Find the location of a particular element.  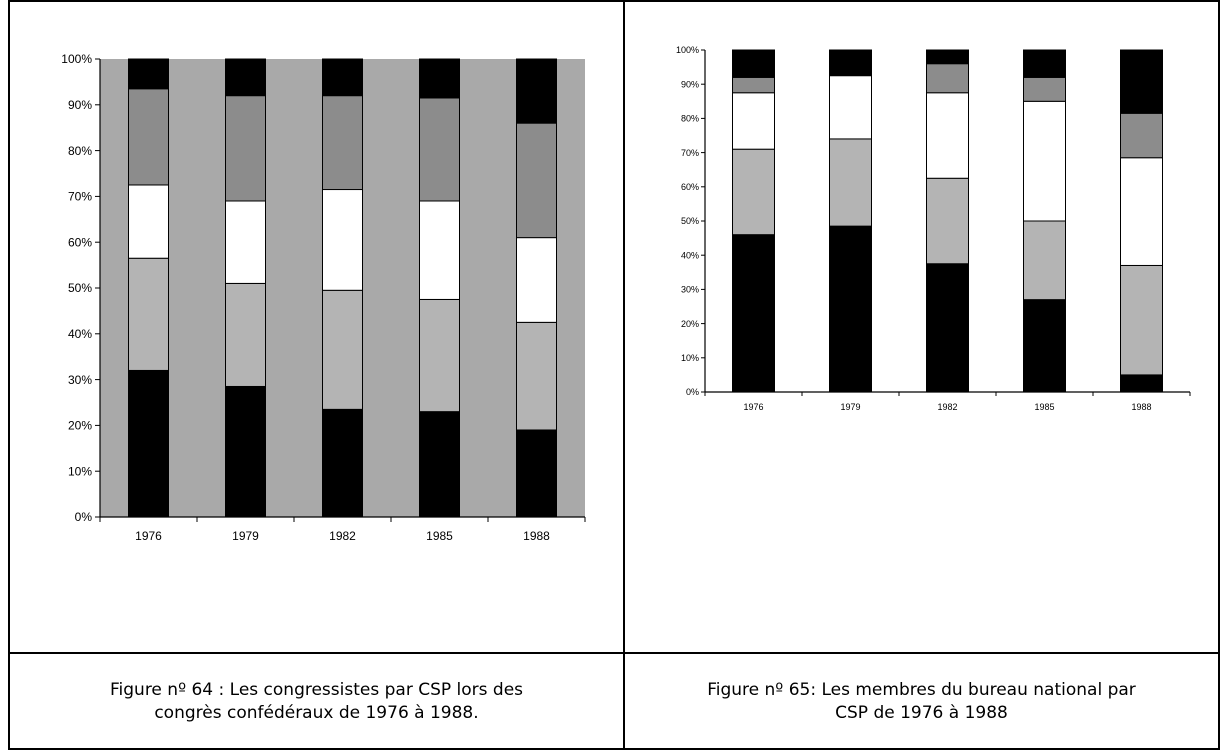

column-divider is located at coordinates (624, 375).